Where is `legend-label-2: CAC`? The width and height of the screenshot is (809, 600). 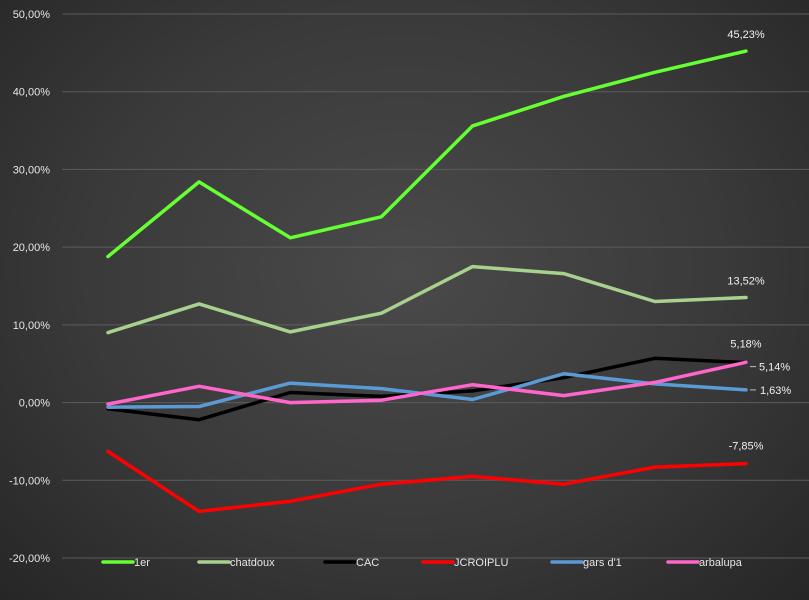
legend-label-2: CAC is located at coordinates (367, 563).